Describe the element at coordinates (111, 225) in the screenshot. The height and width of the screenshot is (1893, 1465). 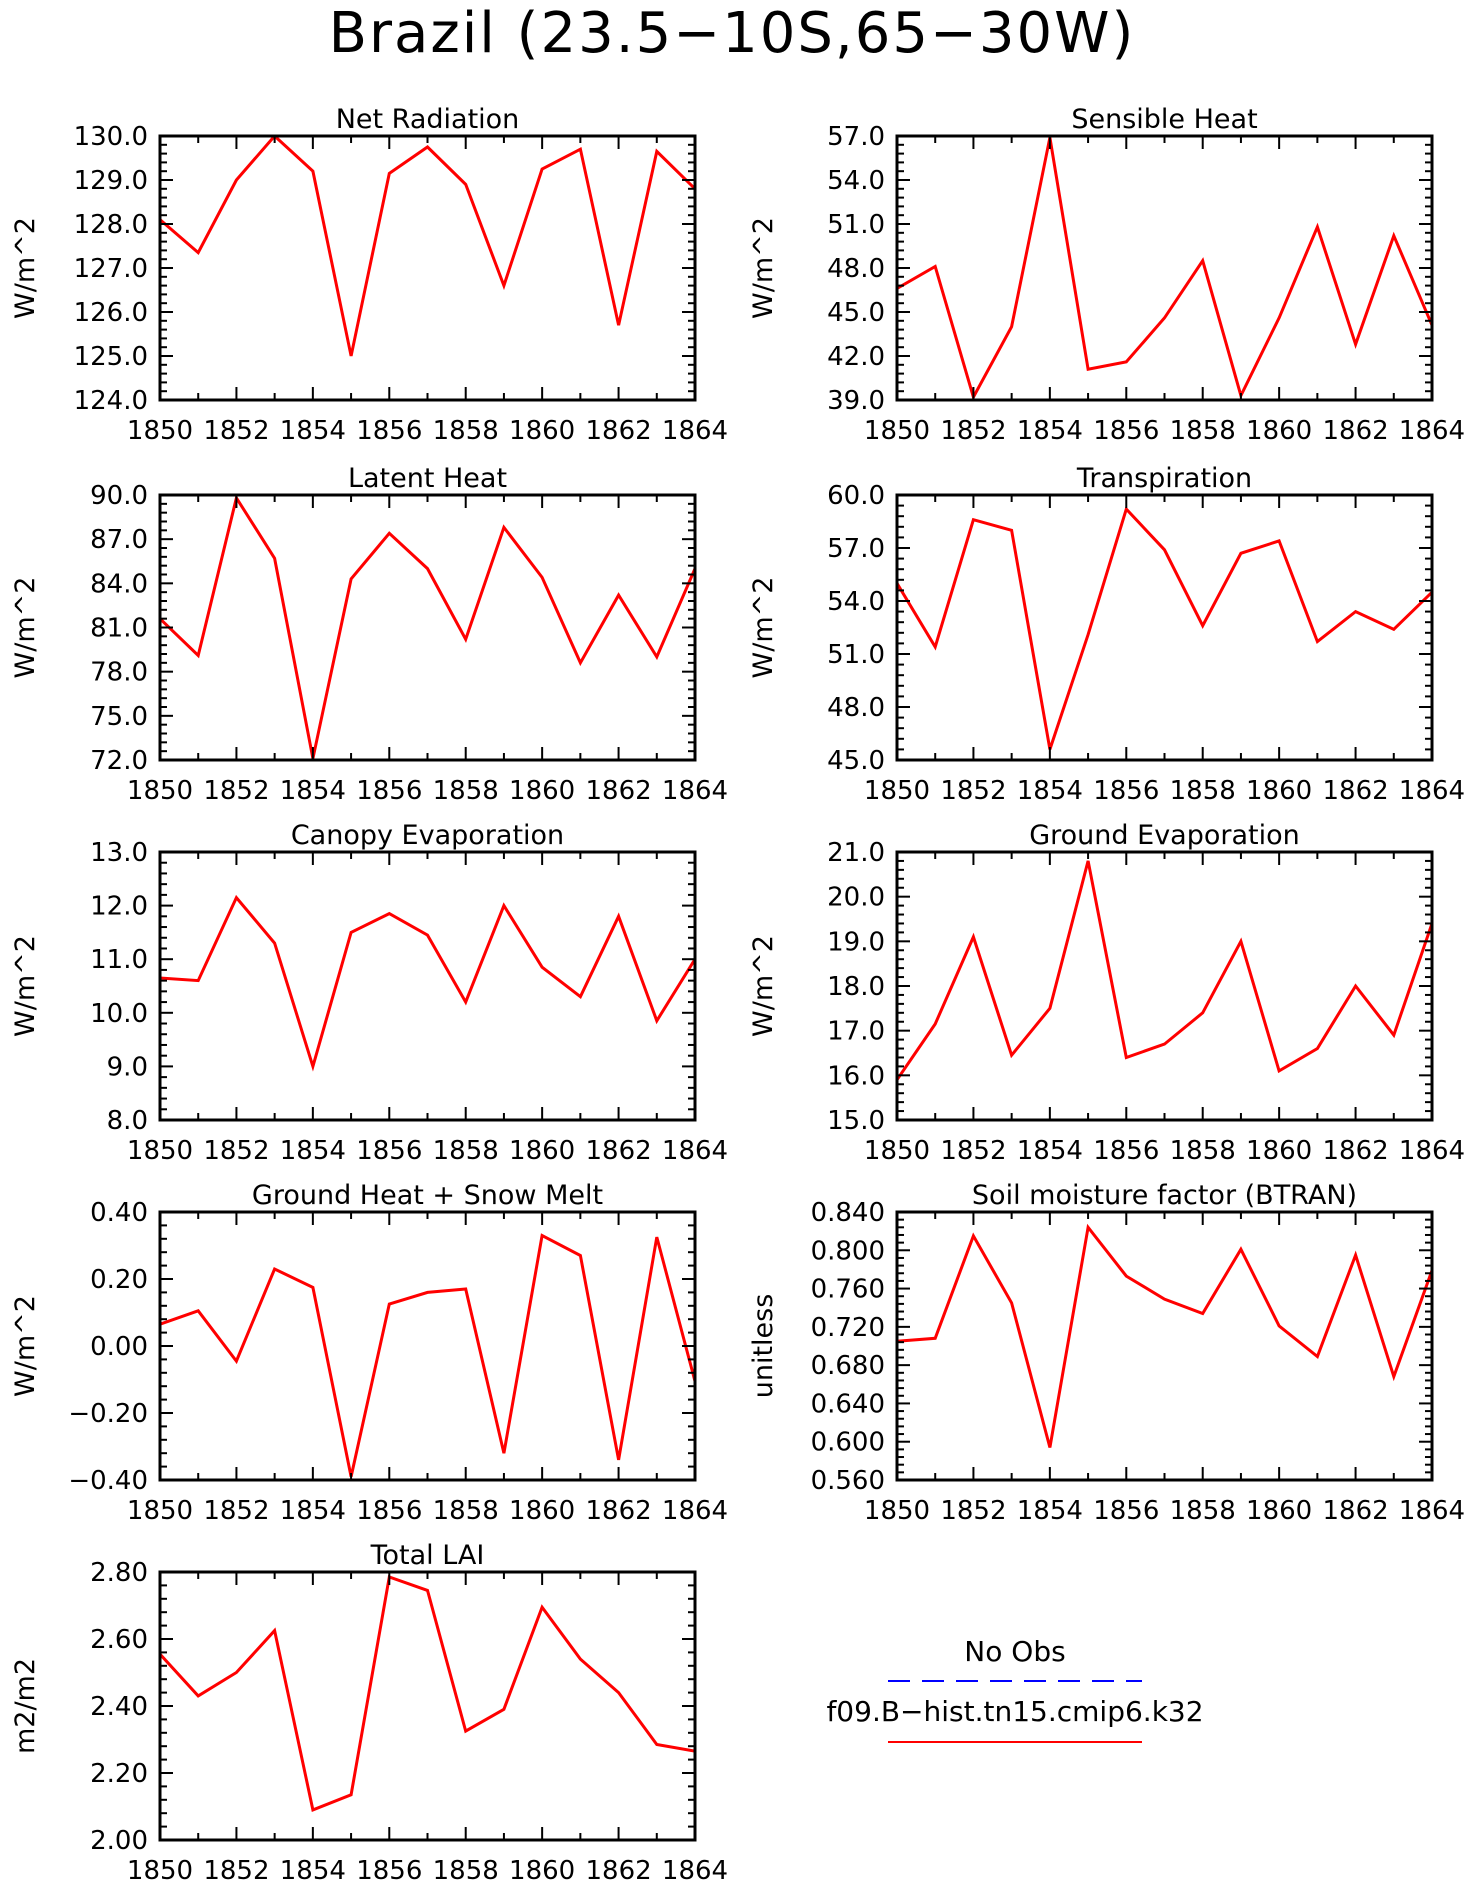
I see `y-tick-label: 128.0` at that location.